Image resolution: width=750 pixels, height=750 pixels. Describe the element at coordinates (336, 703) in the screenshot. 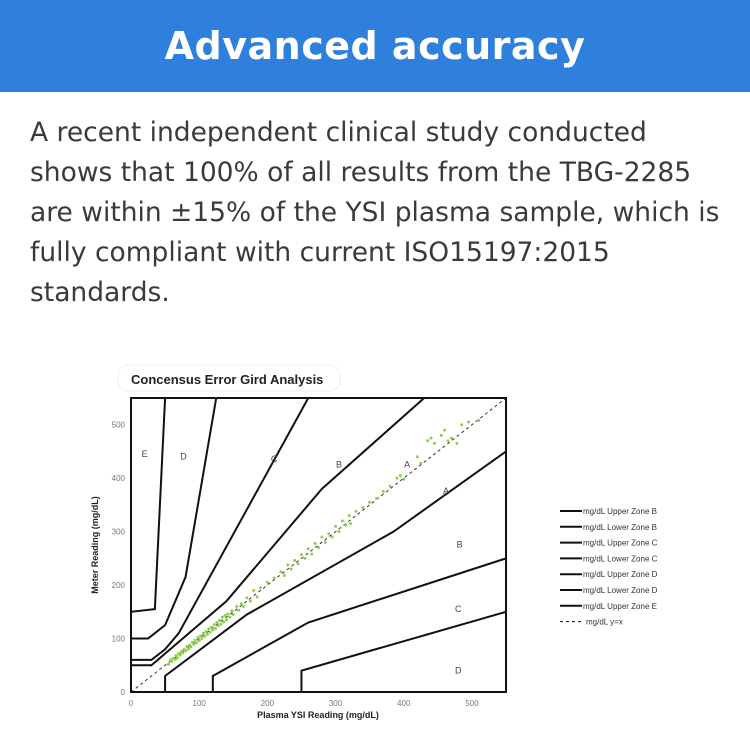

I see `x-tick-label: 300` at that location.